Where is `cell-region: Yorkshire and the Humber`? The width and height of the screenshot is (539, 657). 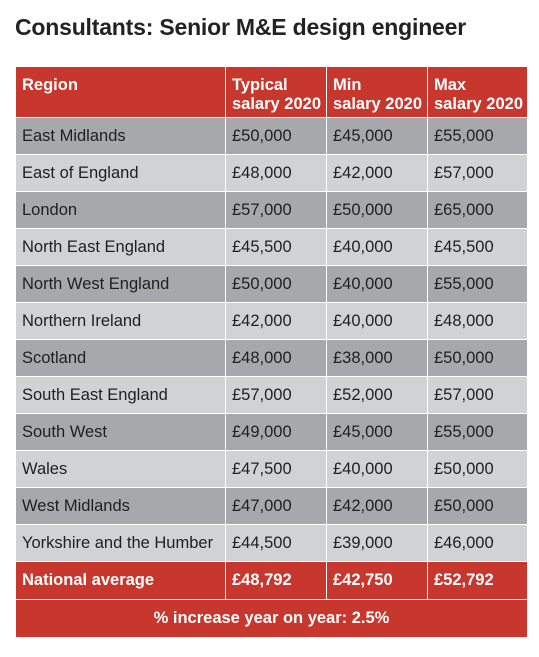
cell-region: Yorkshire and the Humber is located at coordinates (120, 543).